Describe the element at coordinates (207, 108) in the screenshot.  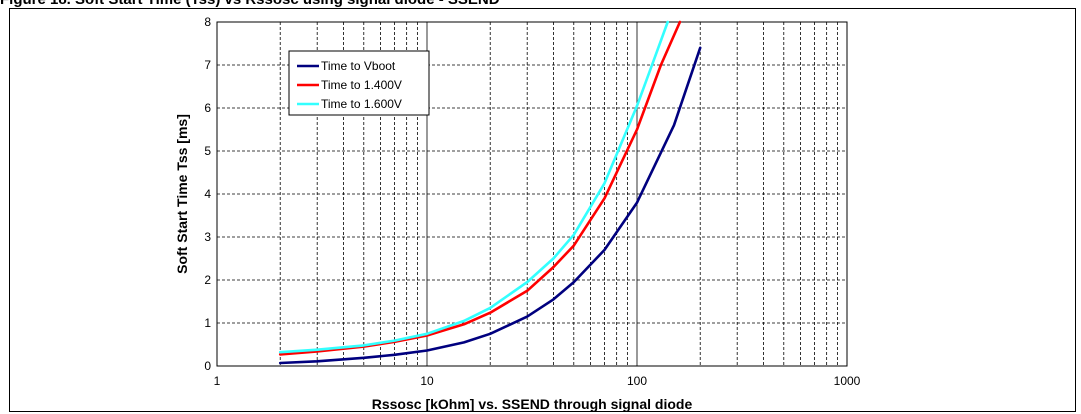
I see `y-tick-label: 6` at that location.